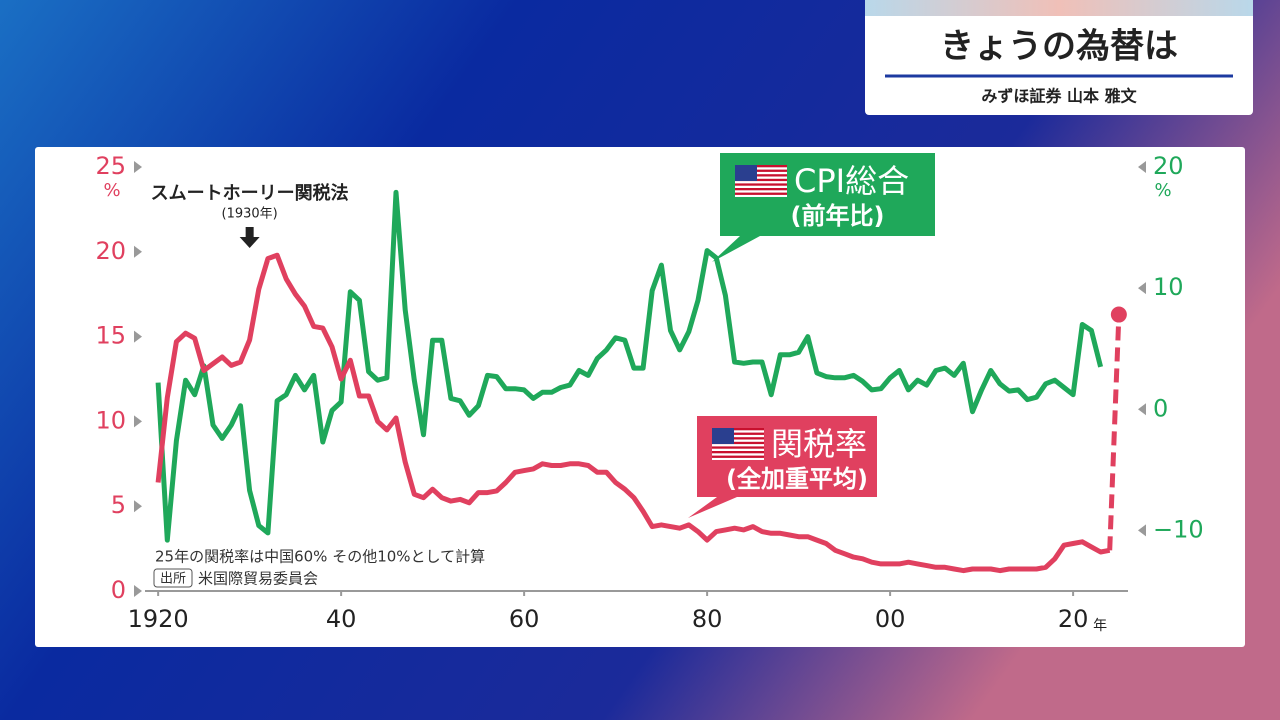  What do you see at coordinates (1059, 8) in the screenshot?
I see `header-strip` at bounding box center [1059, 8].